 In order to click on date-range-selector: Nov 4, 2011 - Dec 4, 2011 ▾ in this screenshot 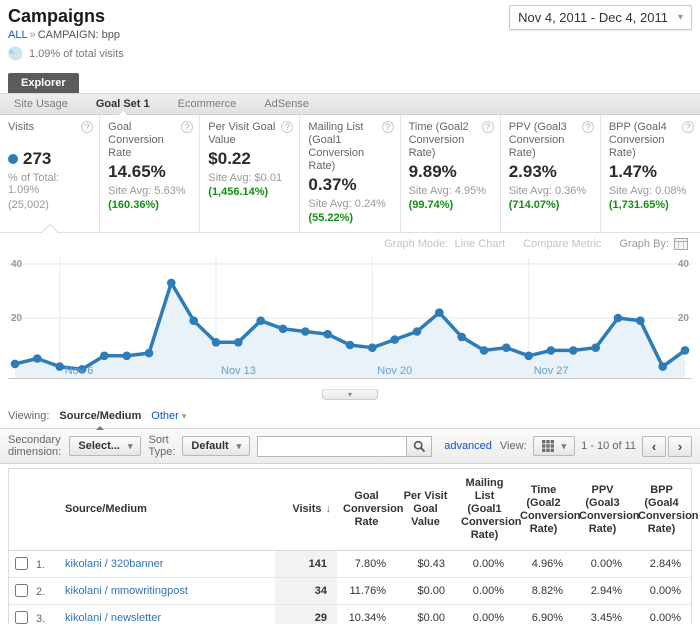, I will do `click(600, 17)`.